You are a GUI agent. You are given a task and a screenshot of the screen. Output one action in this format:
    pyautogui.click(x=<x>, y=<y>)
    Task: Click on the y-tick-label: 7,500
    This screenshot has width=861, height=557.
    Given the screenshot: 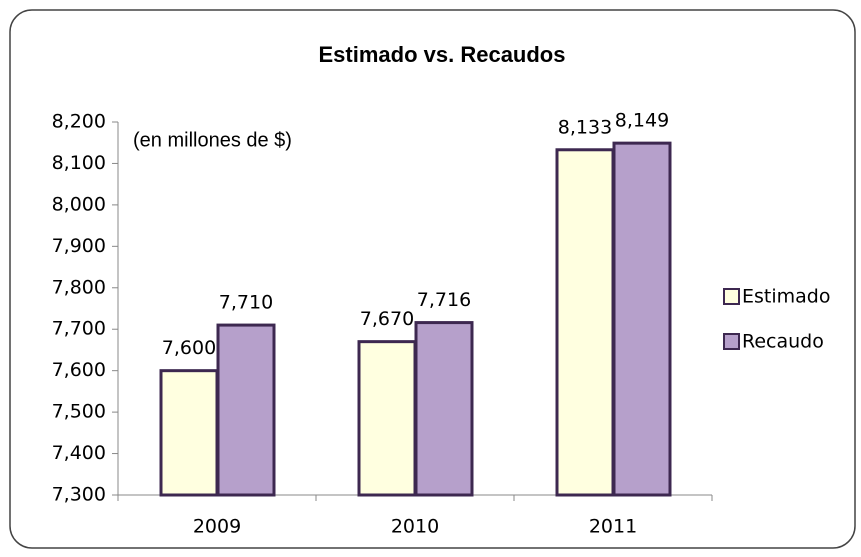 What is the action you would take?
    pyautogui.click(x=79, y=412)
    